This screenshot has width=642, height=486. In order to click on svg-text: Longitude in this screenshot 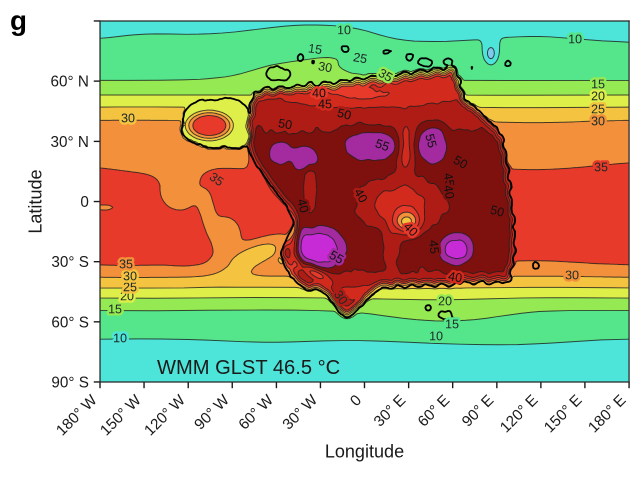, I will do `click(364, 451)`.